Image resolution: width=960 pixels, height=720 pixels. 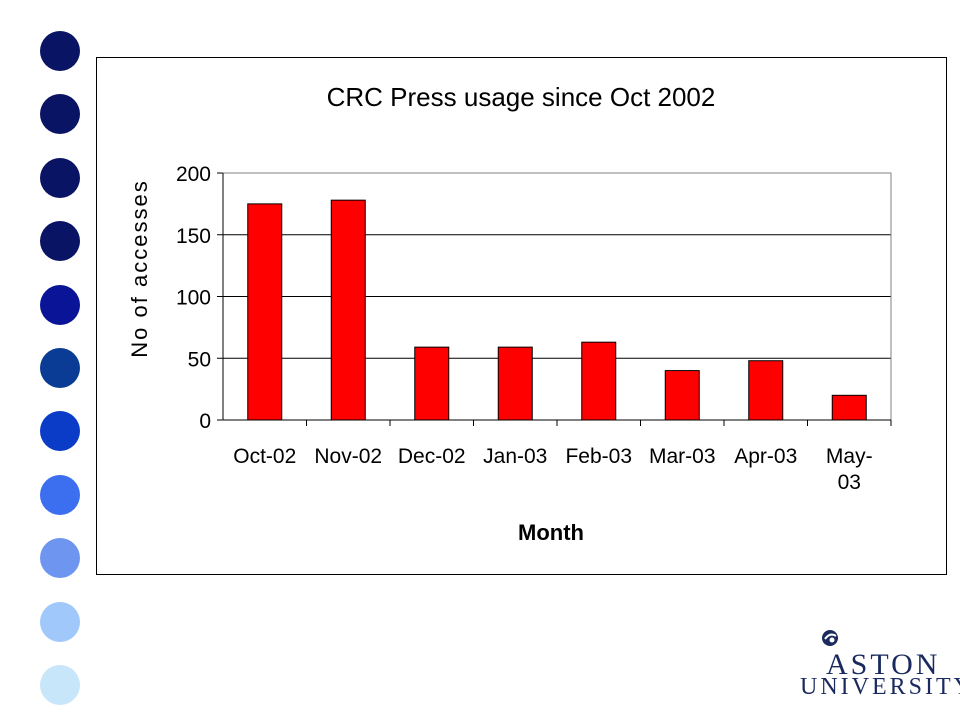 What do you see at coordinates (598, 456) in the screenshot?
I see `x-tick-label: Feb-03` at bounding box center [598, 456].